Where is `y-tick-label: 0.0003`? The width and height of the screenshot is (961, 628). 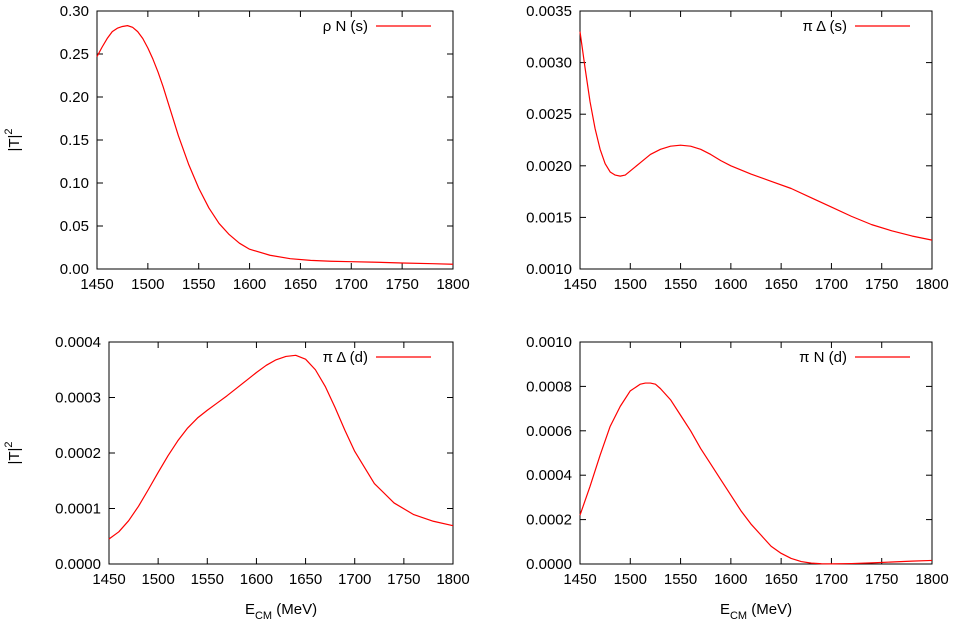
y-tick-label: 0.0003 is located at coordinates (78, 398).